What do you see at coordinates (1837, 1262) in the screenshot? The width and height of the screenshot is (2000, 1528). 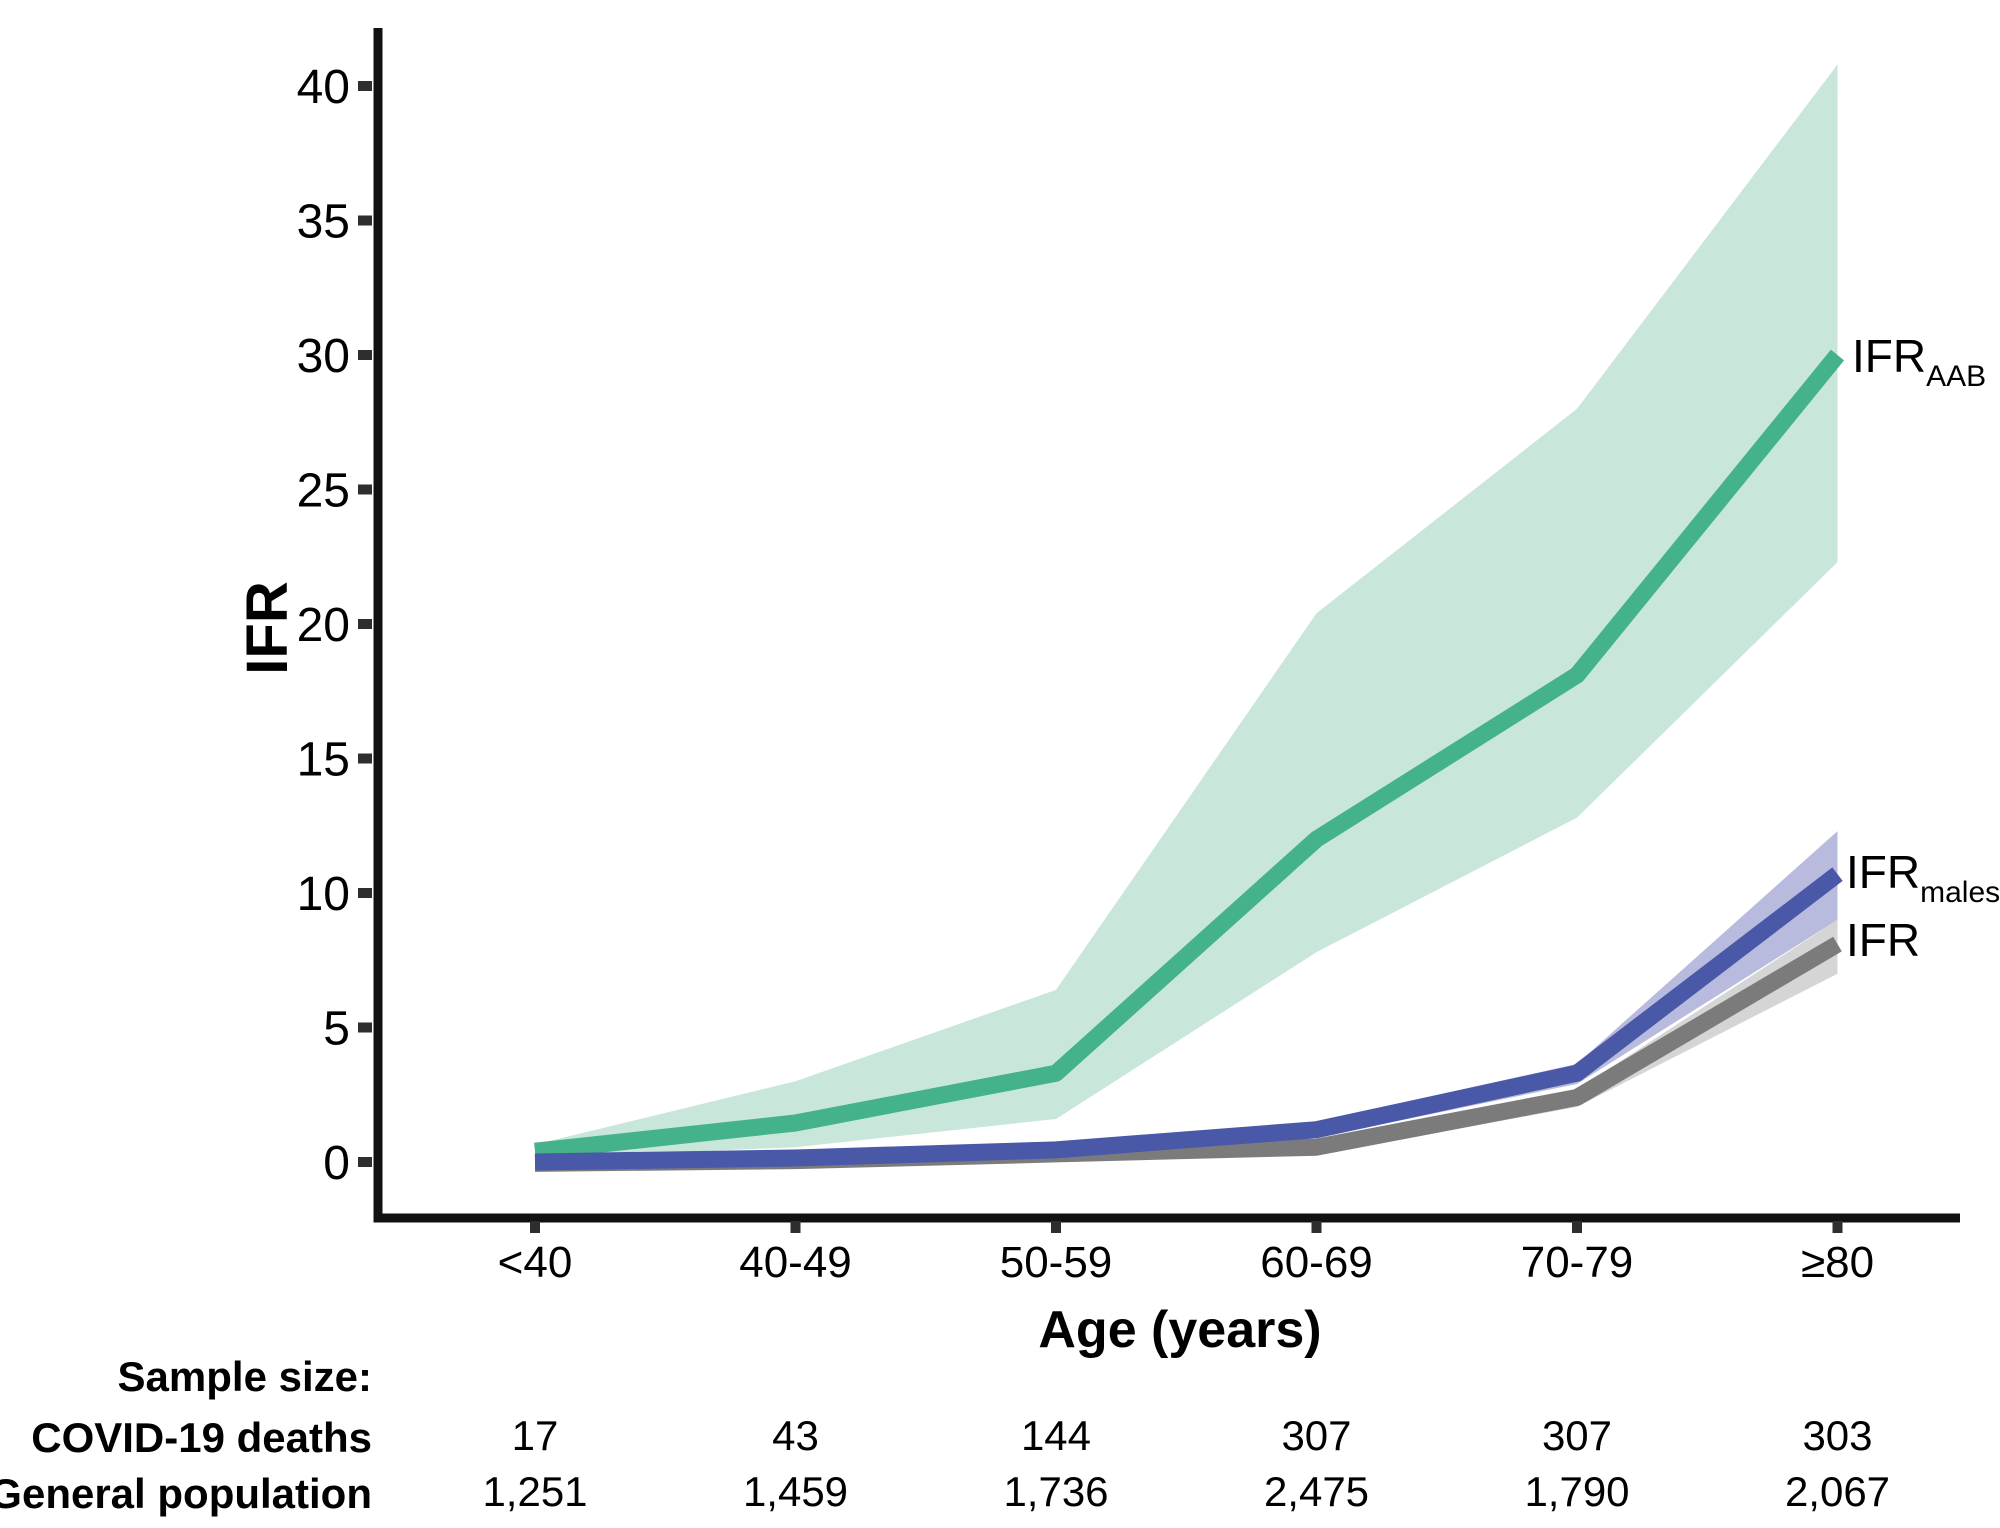 I see `x-tick-80plus: ≥80` at bounding box center [1837, 1262].